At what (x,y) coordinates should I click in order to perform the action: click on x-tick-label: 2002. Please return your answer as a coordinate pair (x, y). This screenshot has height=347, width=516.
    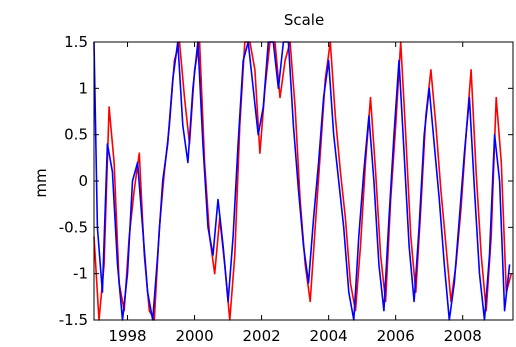
    Looking at the image, I should click on (262, 336).